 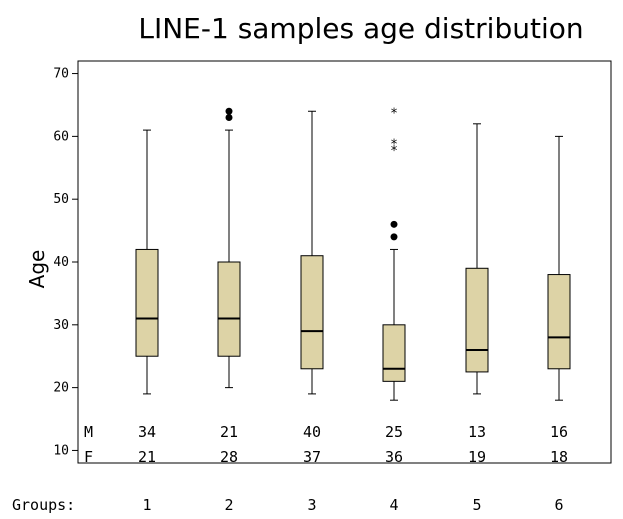 What do you see at coordinates (312, 457) in the screenshot?
I see `count-value-f: 37` at bounding box center [312, 457].